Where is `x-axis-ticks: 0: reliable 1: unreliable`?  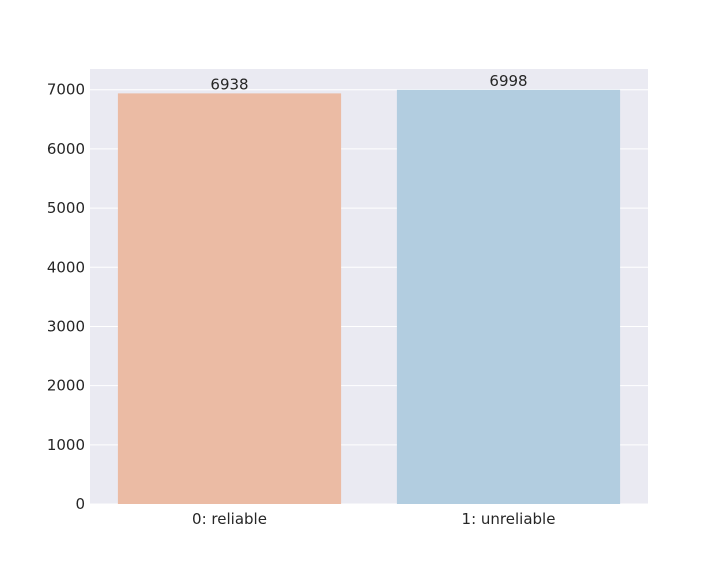
x-axis-ticks: 0: reliable 1: unreliable is located at coordinates (373, 519).